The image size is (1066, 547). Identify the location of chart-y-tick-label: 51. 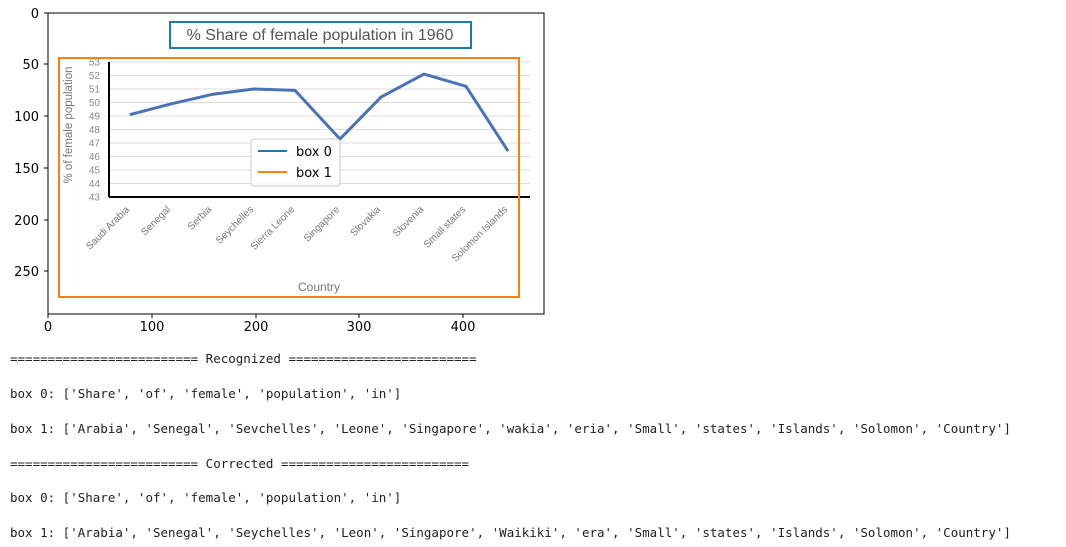
(95, 90).